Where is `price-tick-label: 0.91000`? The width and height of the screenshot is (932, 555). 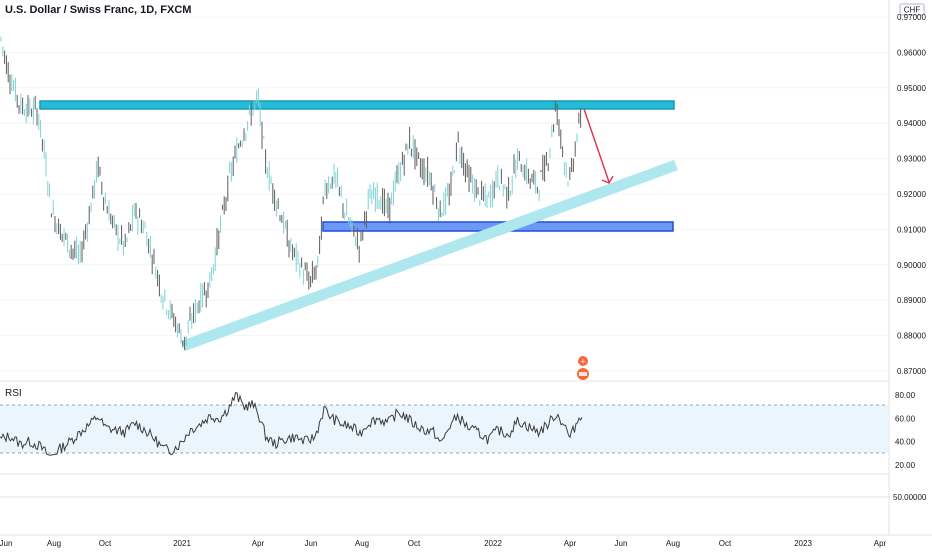 price-tick-label: 0.91000 is located at coordinates (911, 229).